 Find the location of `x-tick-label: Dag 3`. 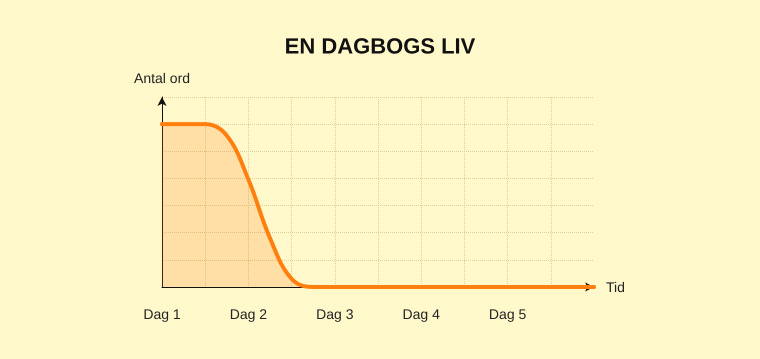

x-tick-label: Dag 3 is located at coordinates (335, 314).